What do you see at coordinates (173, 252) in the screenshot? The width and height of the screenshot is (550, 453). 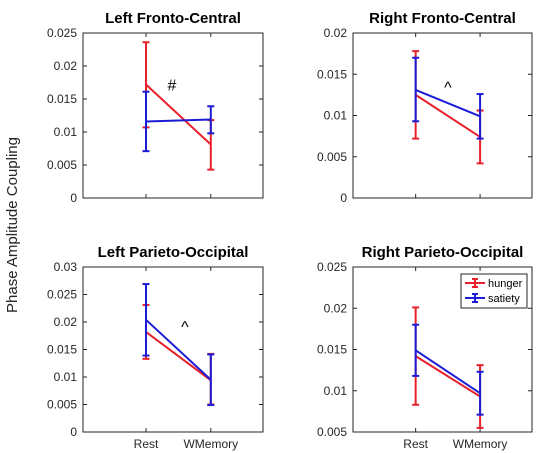 I see `chart-title: Left Parieto-Occipital` at bounding box center [173, 252].